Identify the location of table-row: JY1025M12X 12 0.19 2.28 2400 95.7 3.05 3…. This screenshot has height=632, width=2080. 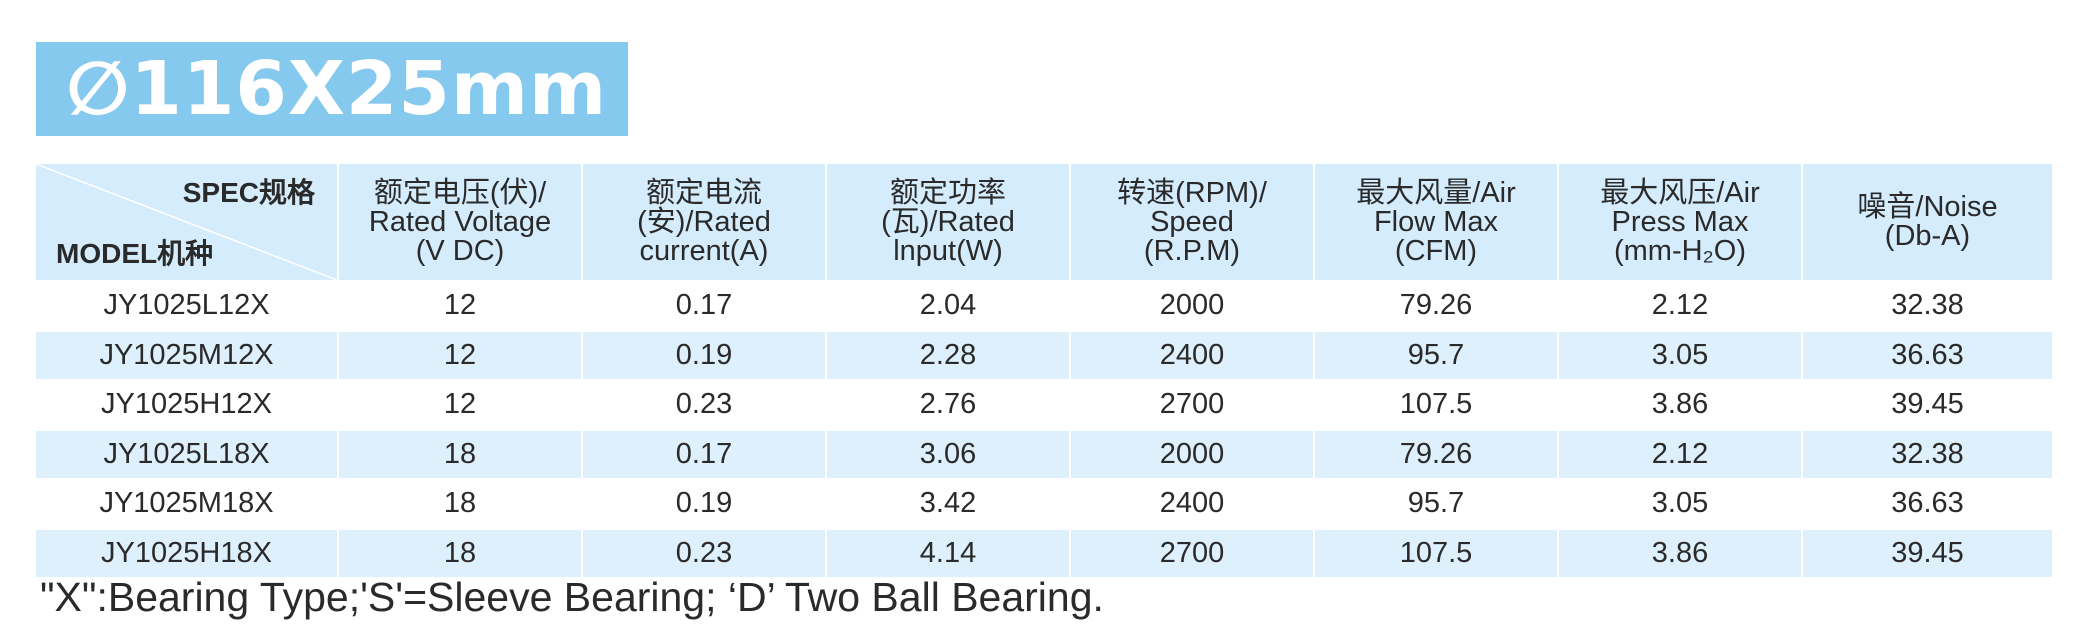
(1044, 355).